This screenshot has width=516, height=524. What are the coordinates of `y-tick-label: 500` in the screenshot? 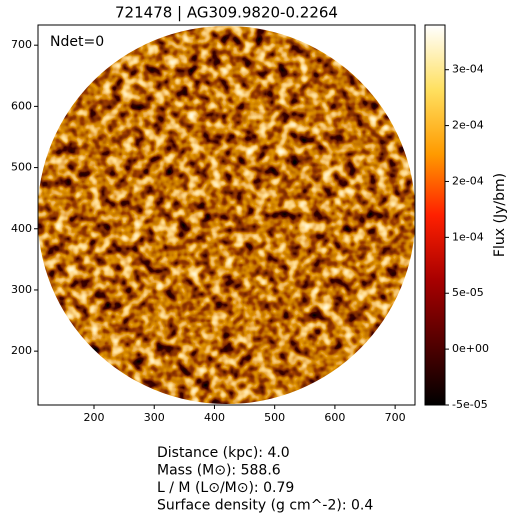 It's located at (21, 167).